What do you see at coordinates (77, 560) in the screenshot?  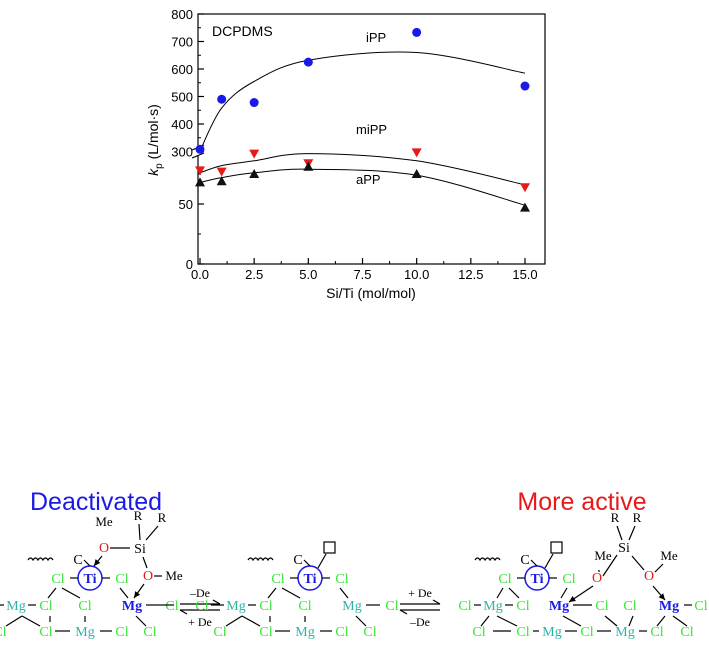 I see `carbon-atom: C` at bounding box center [77, 560].